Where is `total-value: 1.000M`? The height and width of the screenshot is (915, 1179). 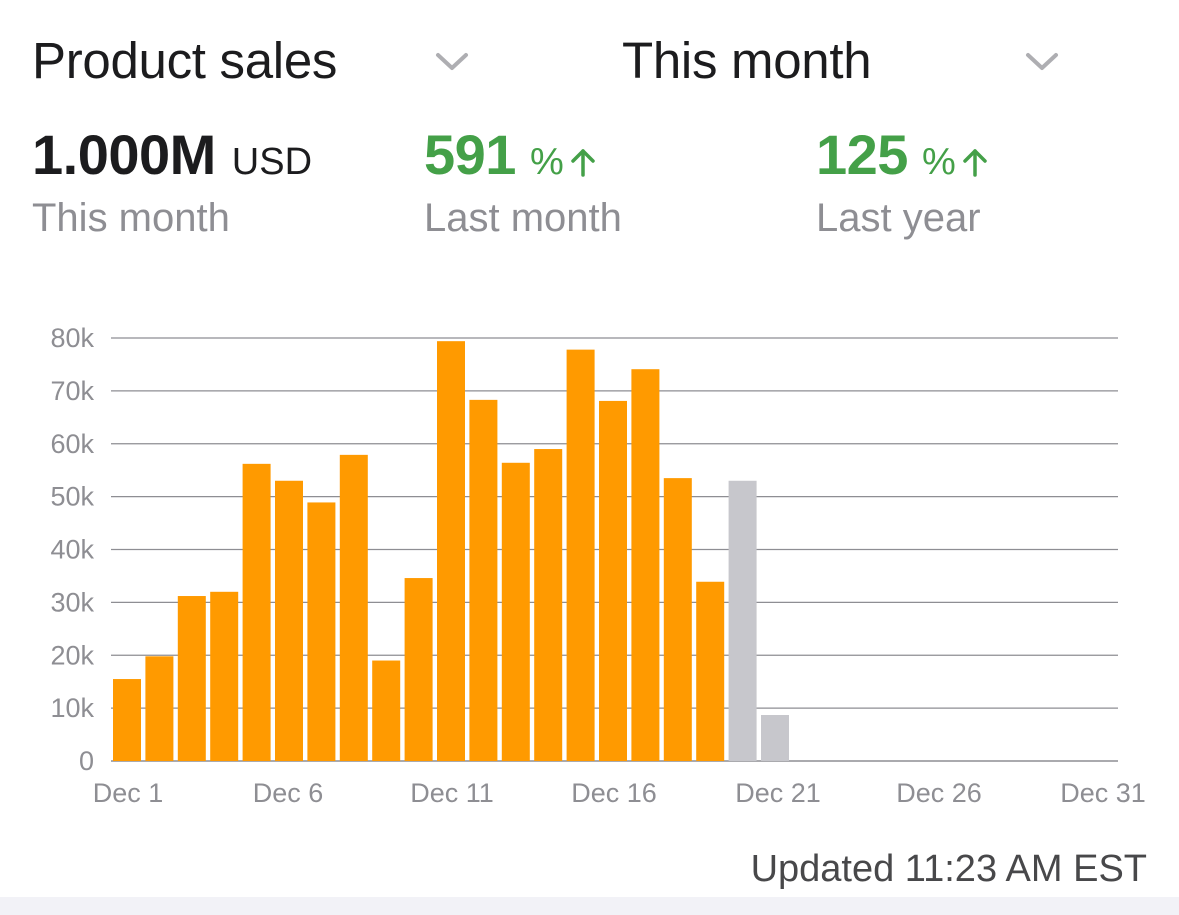
total-value: 1.000M is located at coordinates (124, 154).